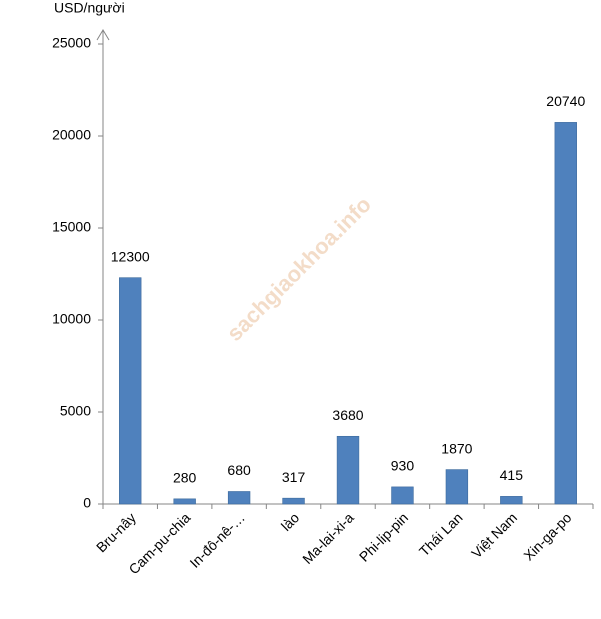 The width and height of the screenshot is (601, 619). I want to click on x-tick-label: Ma-lai-xi-a, so click(328, 538).